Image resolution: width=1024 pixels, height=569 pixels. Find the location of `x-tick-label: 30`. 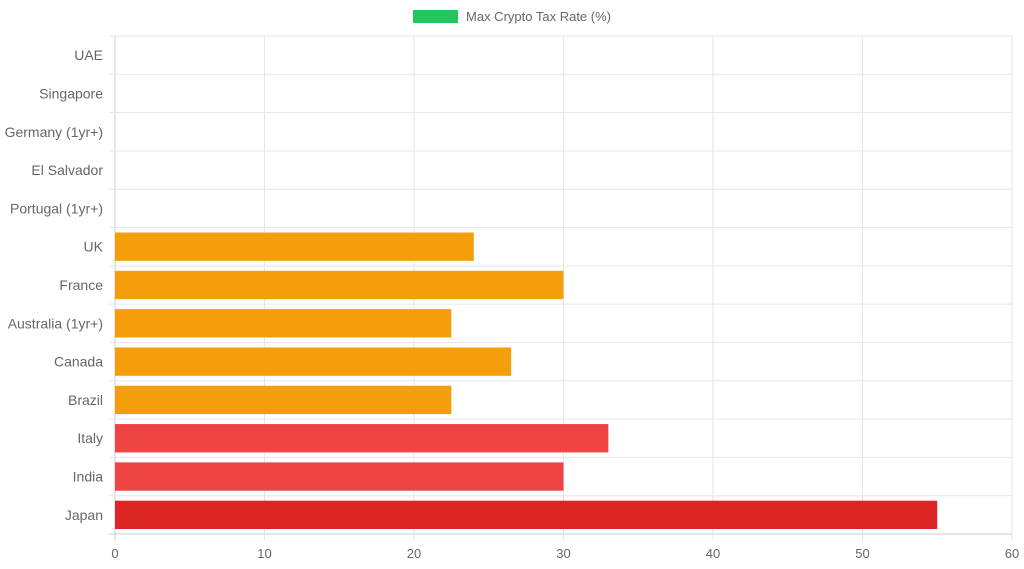

x-tick-label: 30 is located at coordinates (563, 553).